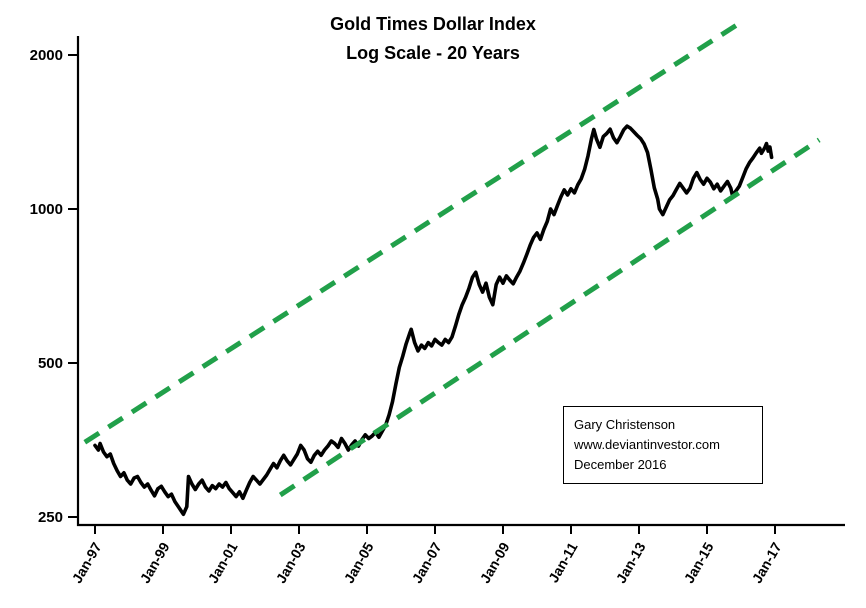 The image size is (866, 608). What do you see at coordinates (359, 562) in the screenshot?
I see `x-axis-tick-label: Jan-05` at bounding box center [359, 562].